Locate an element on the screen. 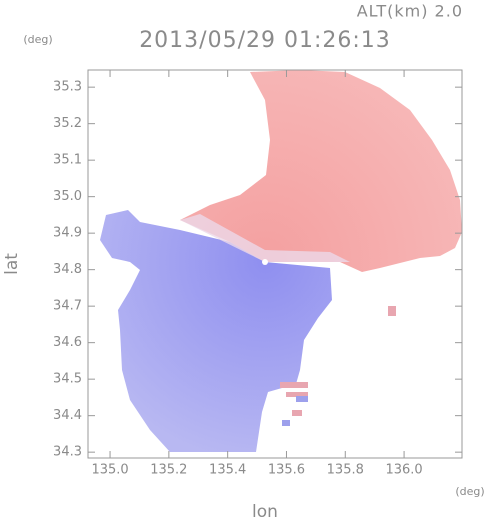 The width and height of the screenshot is (491, 521). radar-zero-band is located at coordinates (265, 238).